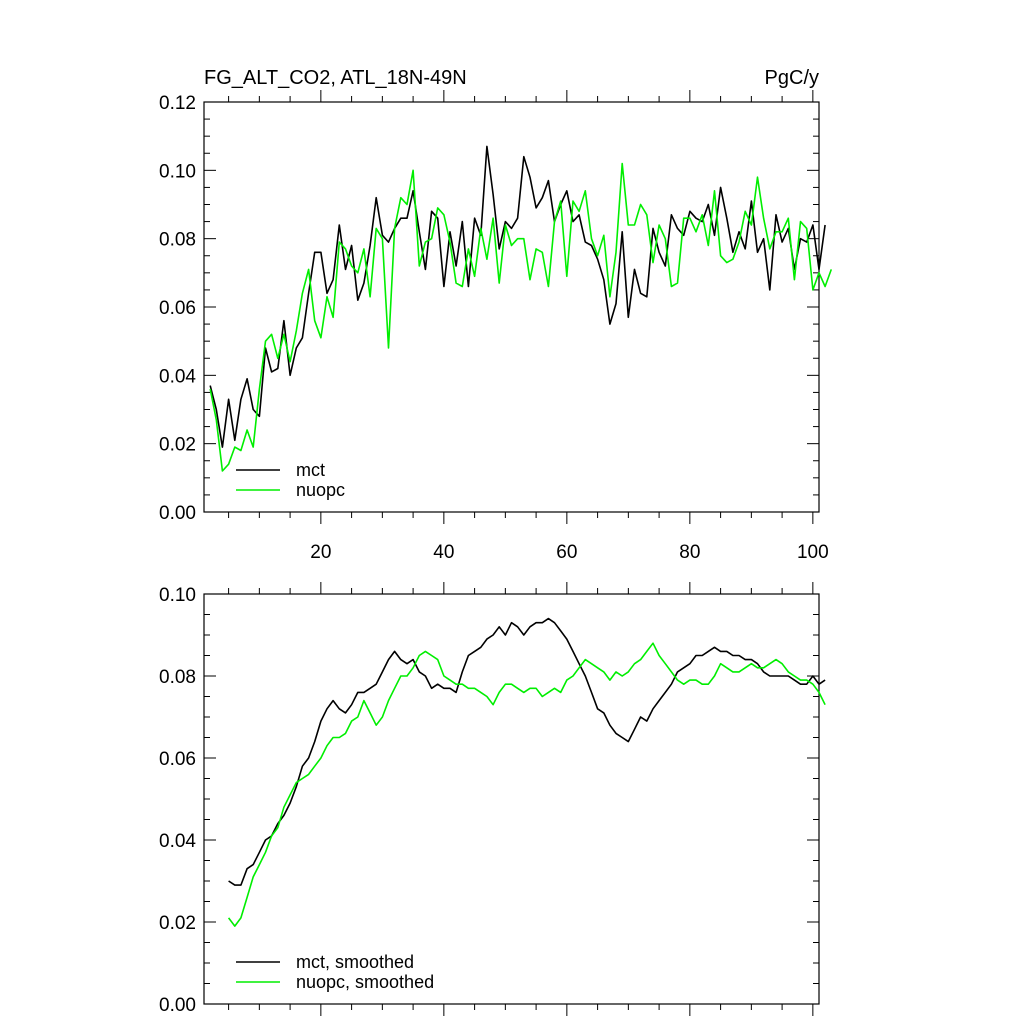 Image resolution: width=1024 pixels, height=1024 pixels. Describe the element at coordinates (320, 490) in the screenshot. I see `legend-label: nuopc` at that location.